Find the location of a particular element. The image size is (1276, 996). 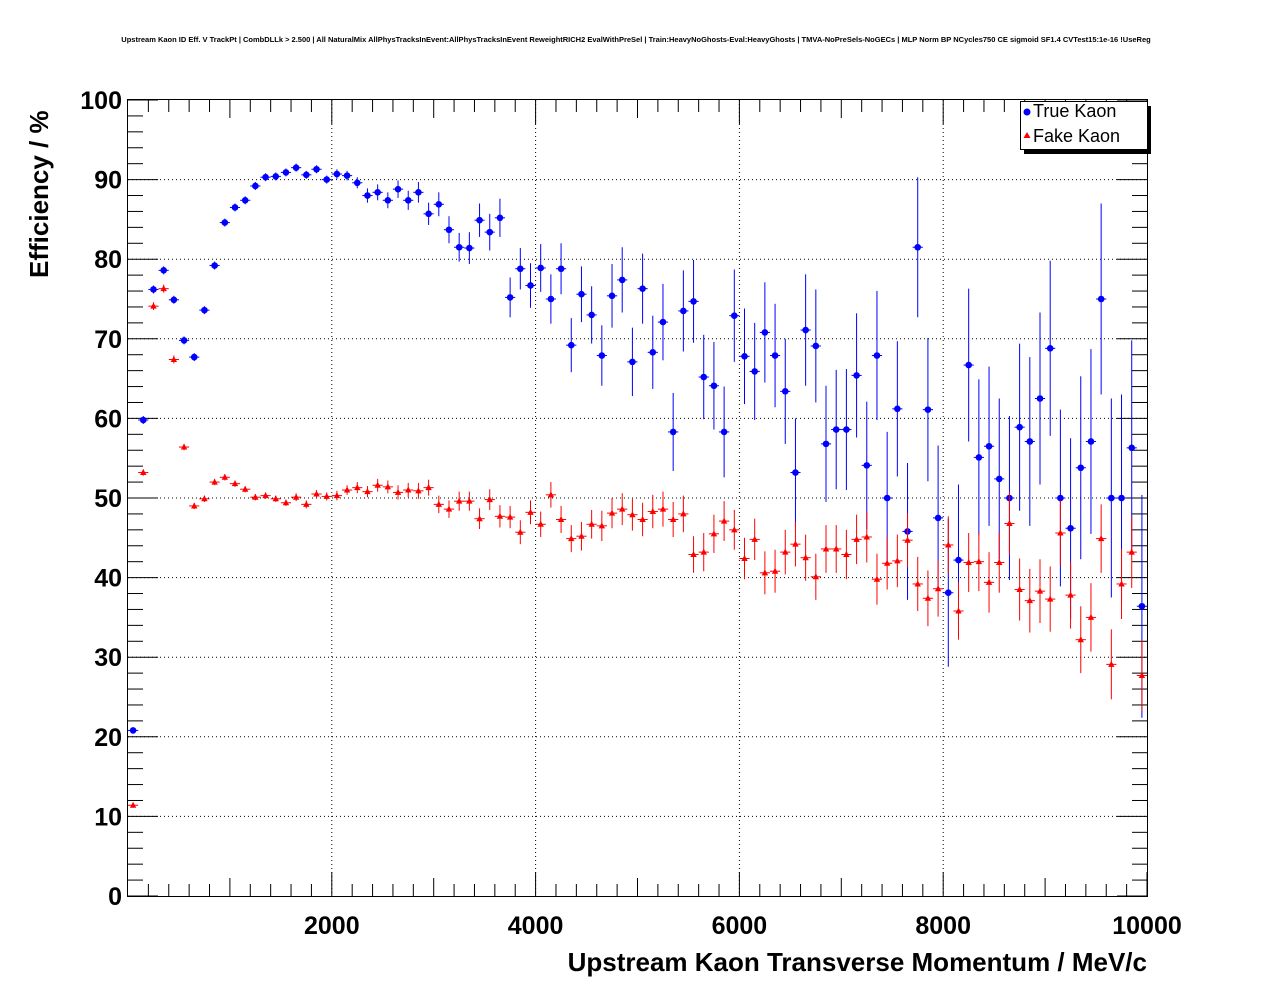

y-tick-label: 100 is located at coordinates (101, 101).